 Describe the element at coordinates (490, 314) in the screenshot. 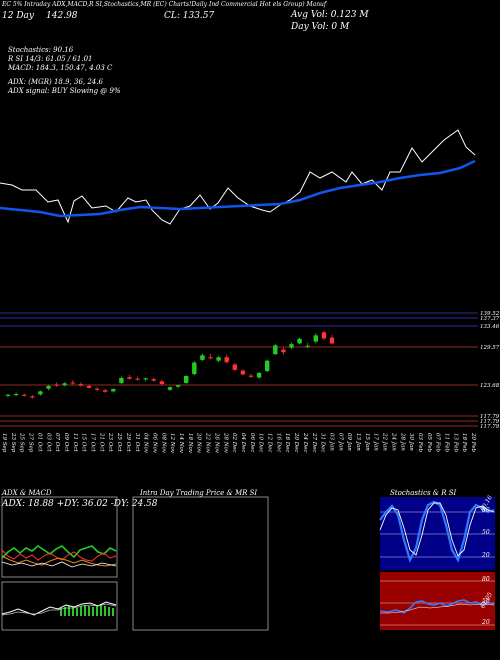

I see `price-level-label: 139.52` at that location.